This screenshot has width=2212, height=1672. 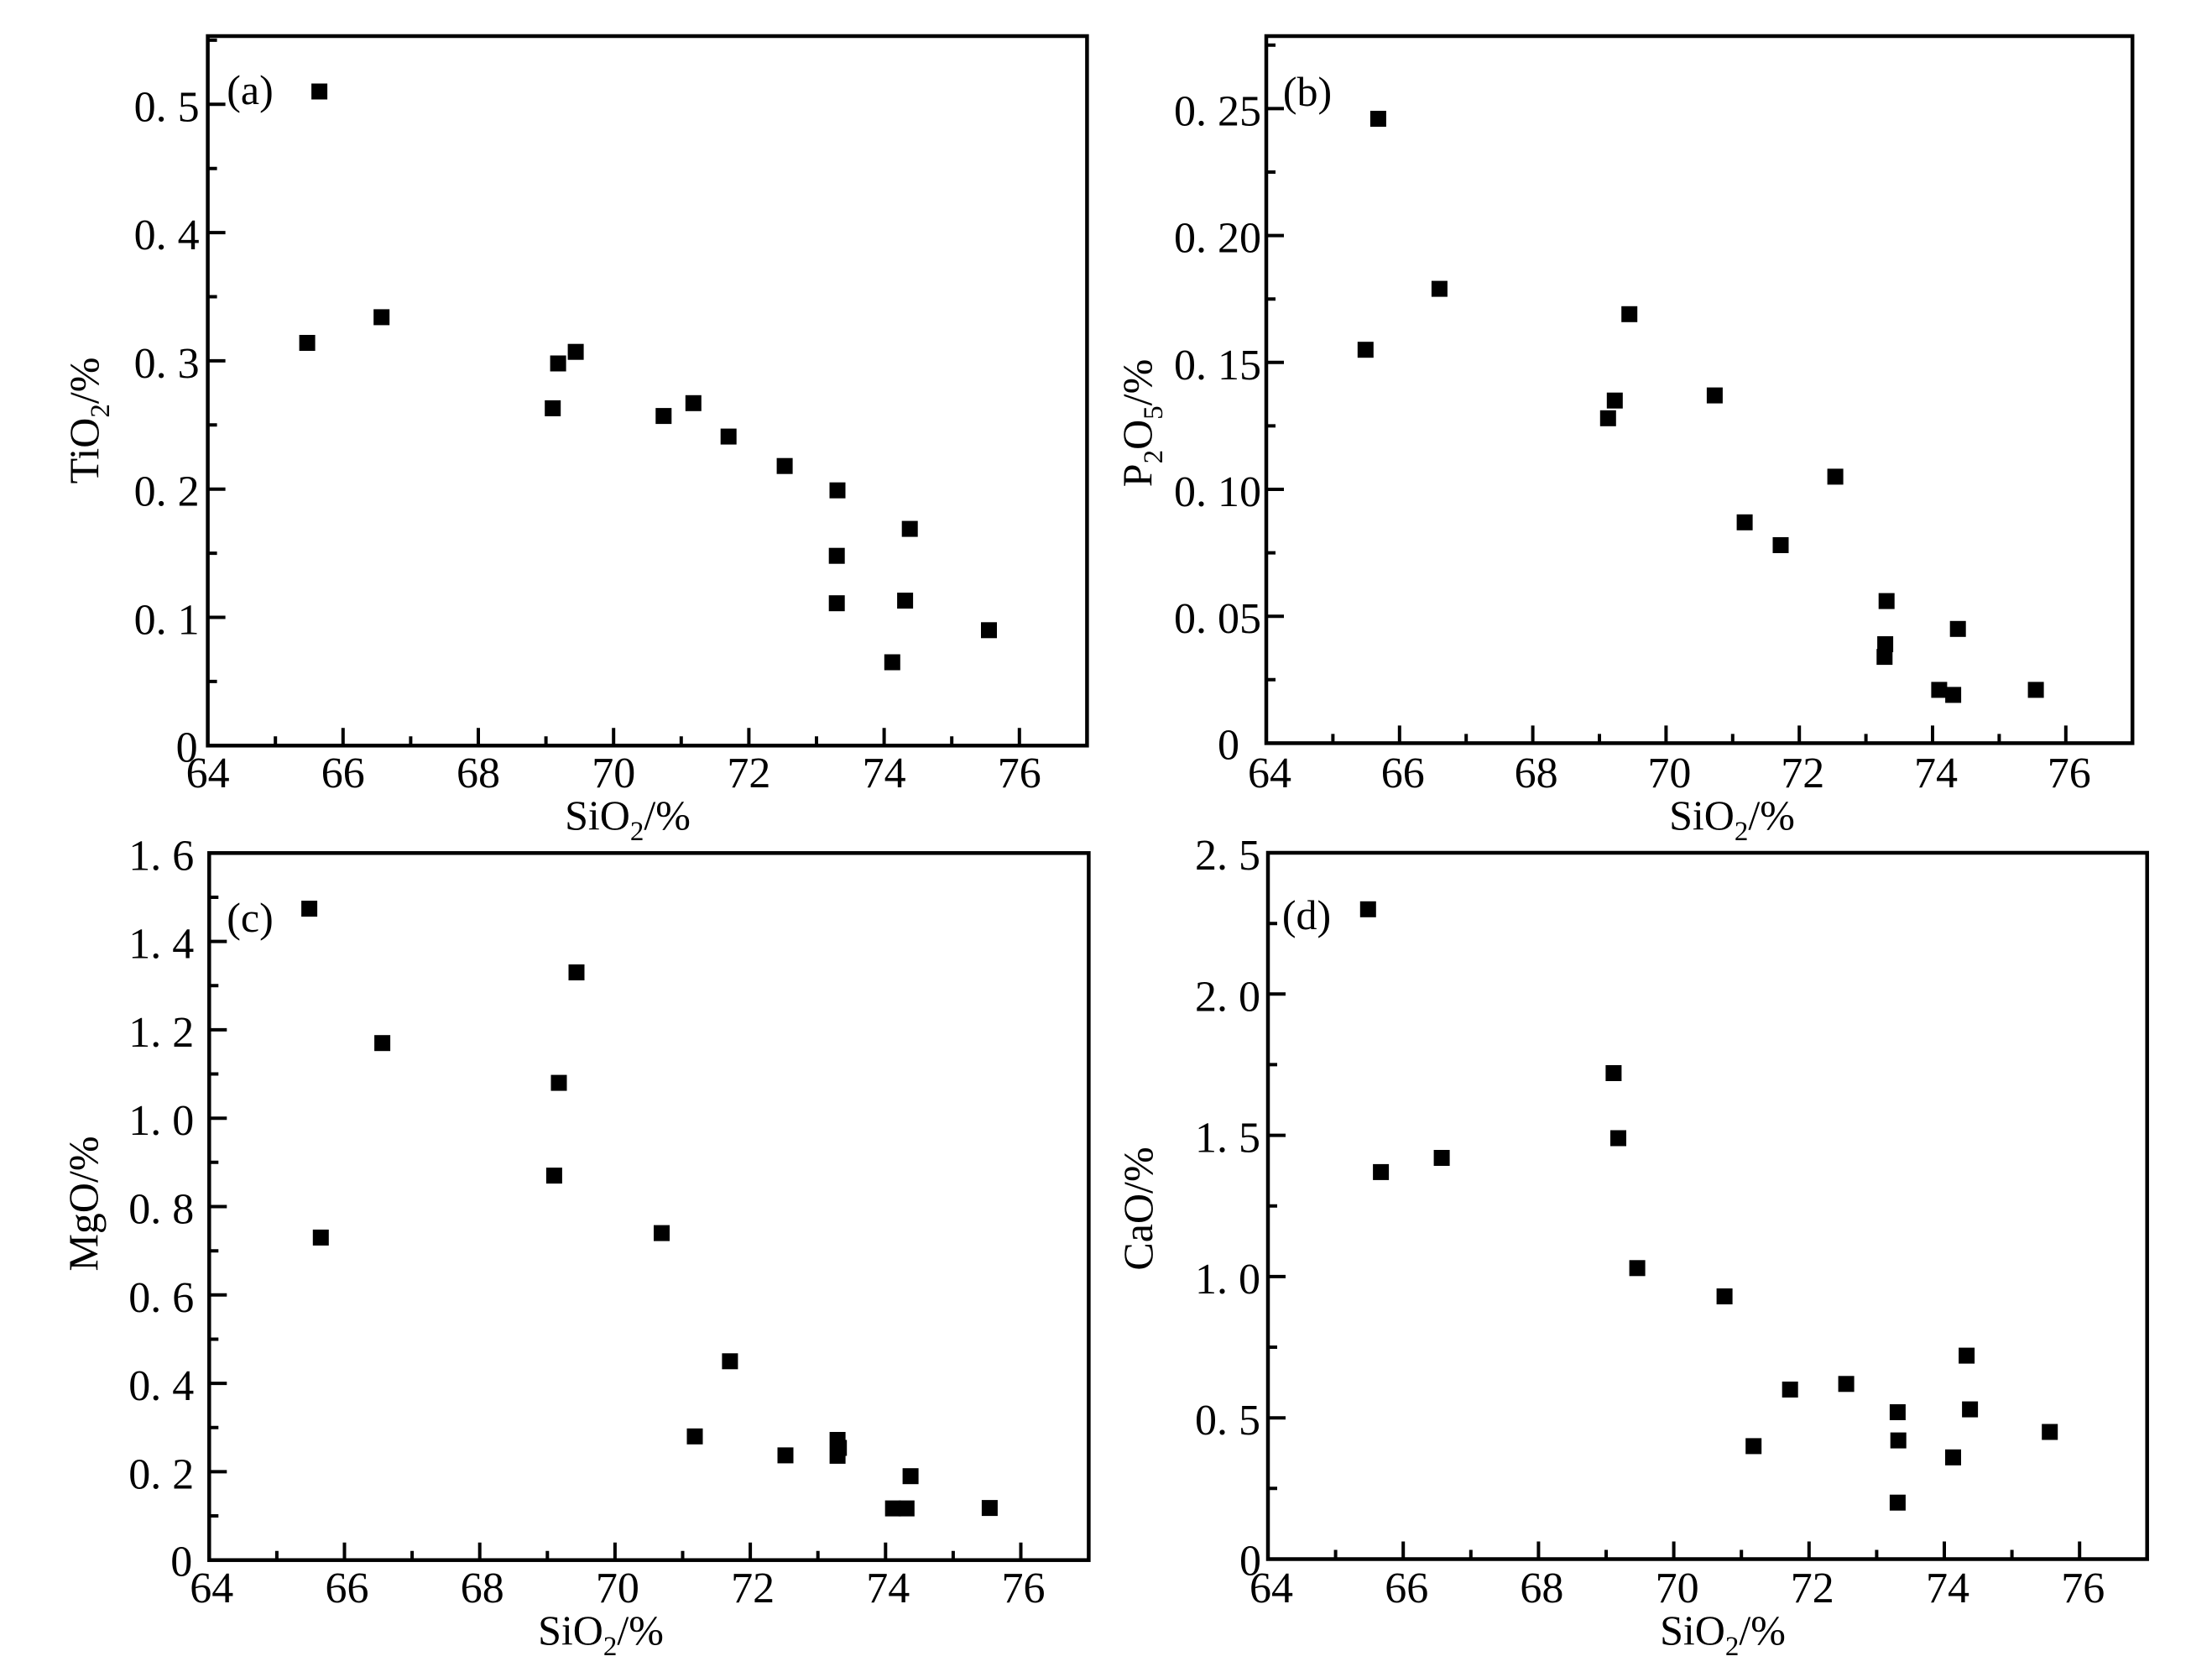 I want to click on svg-text: 1. 6, so click(x=161, y=856).